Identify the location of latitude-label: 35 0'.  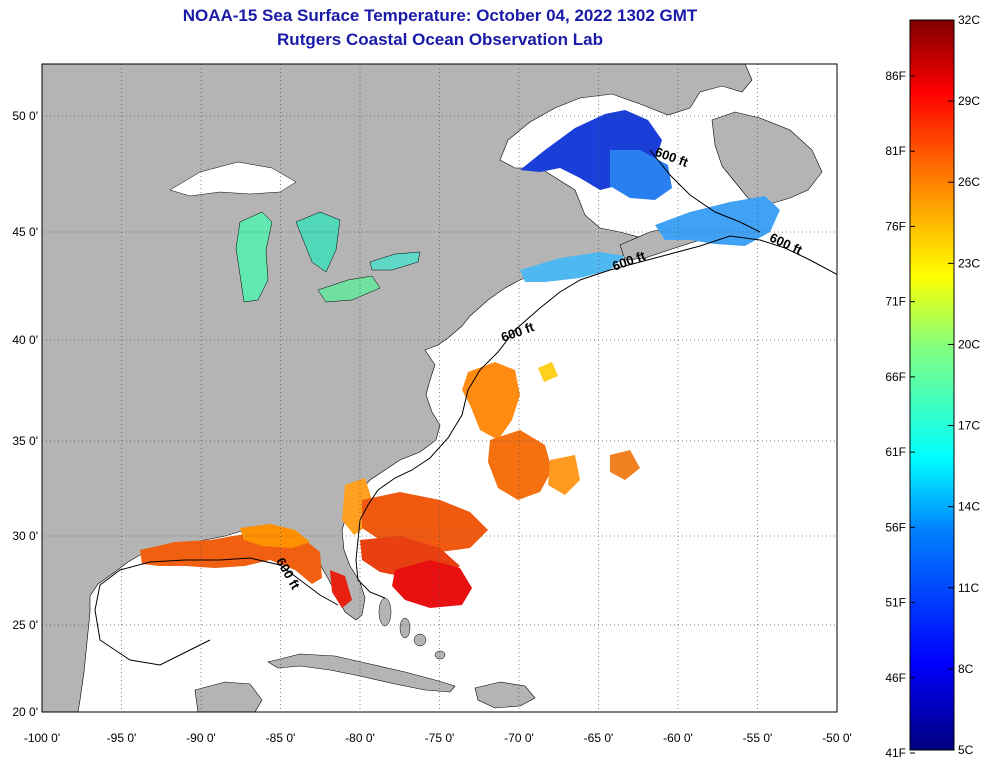
(25, 441).